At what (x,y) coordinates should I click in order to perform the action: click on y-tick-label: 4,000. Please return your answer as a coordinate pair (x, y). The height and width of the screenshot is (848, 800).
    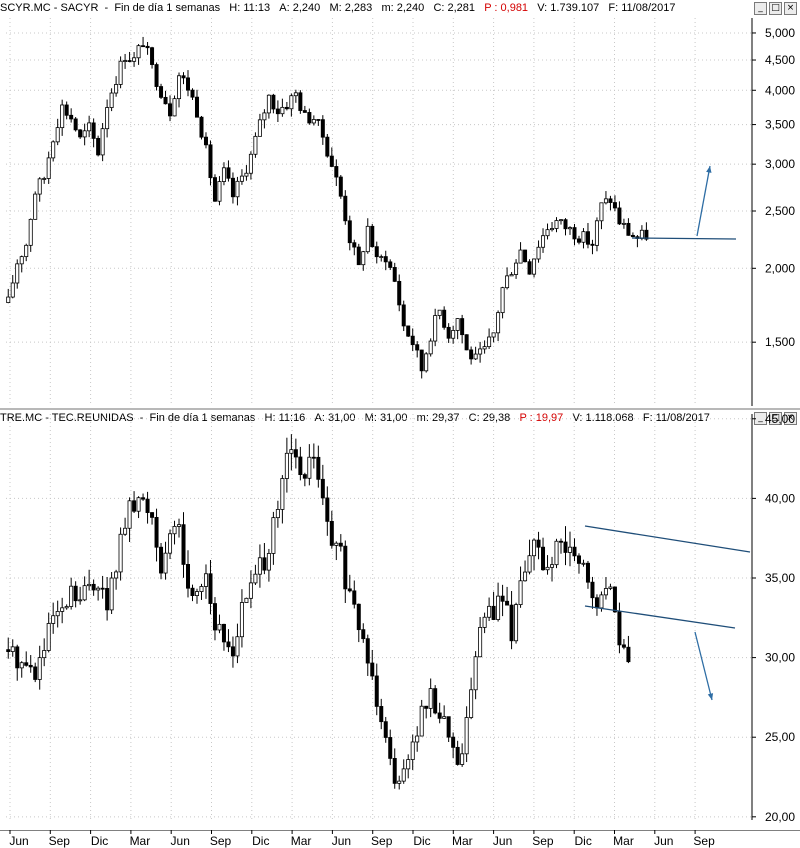
    Looking at the image, I should click on (780, 90).